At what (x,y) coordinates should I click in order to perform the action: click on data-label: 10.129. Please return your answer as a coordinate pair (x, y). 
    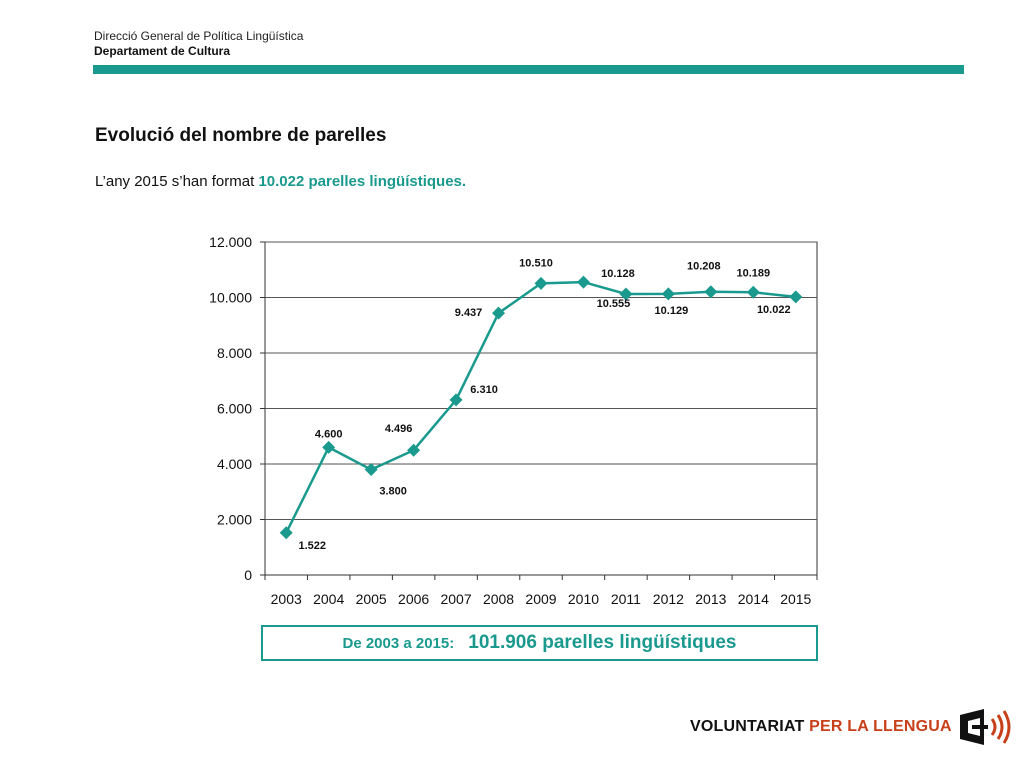
    Looking at the image, I should click on (672, 311).